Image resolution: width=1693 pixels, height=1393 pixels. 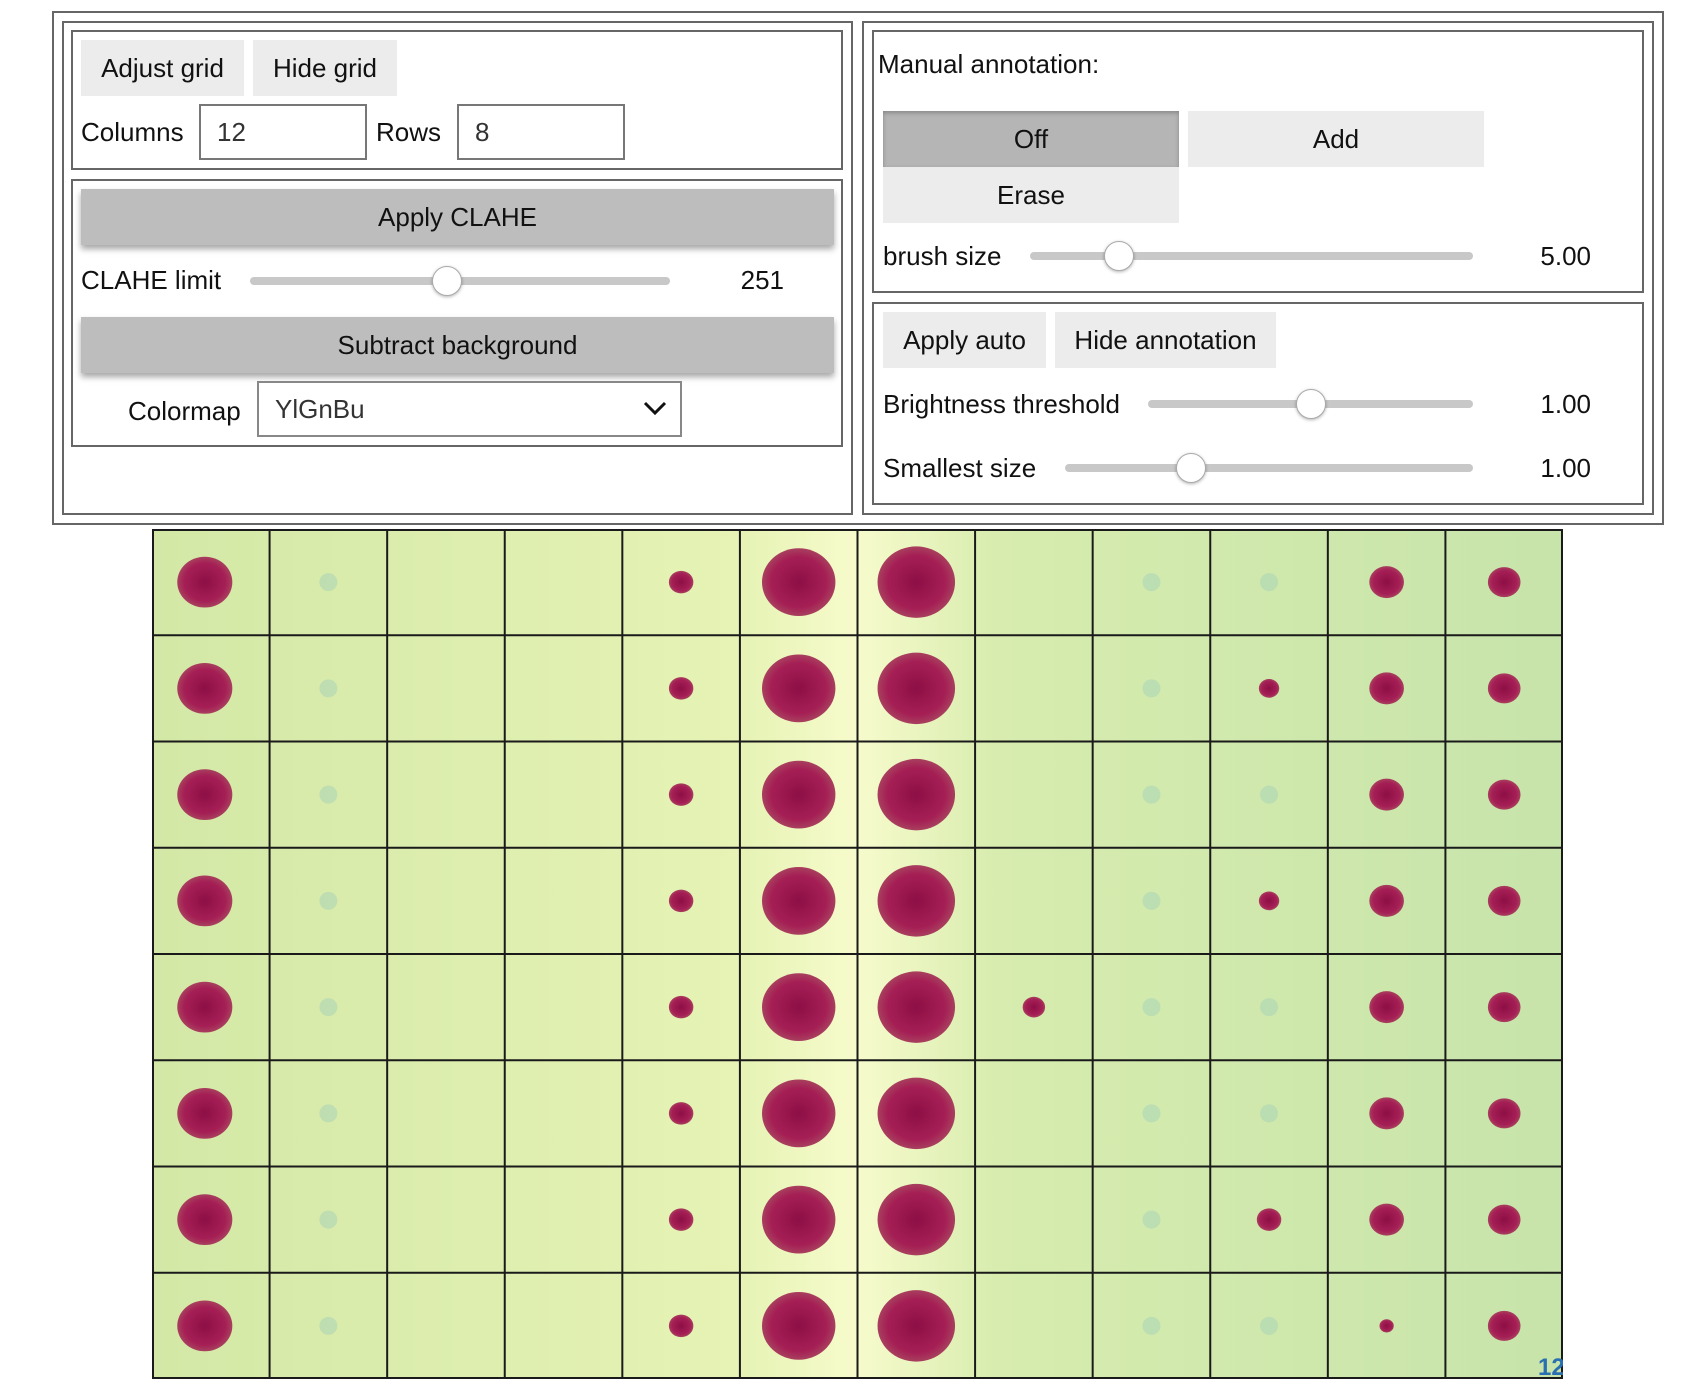 What do you see at coordinates (151, 280) in the screenshot?
I see `clahe-limit-label: CLAHE limit` at bounding box center [151, 280].